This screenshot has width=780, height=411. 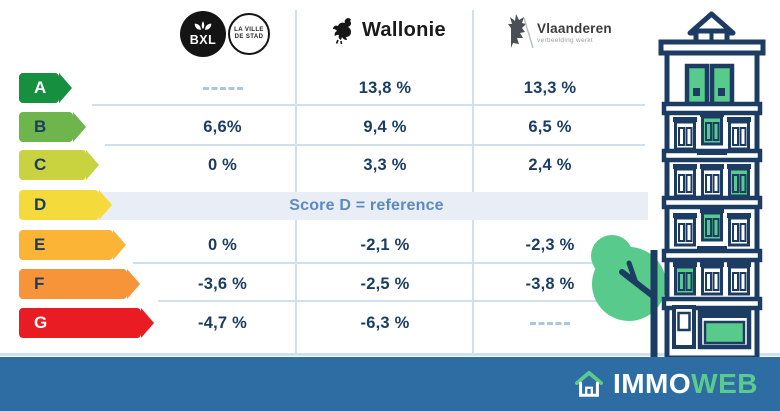 What do you see at coordinates (59, 165) in the screenshot?
I see `epc-label-c: C` at bounding box center [59, 165].